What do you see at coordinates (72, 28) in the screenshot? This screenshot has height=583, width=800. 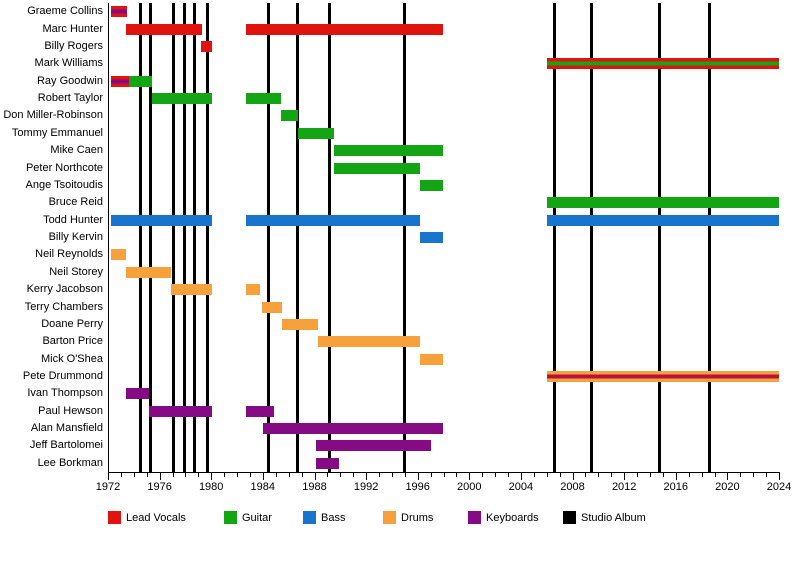 I see `member-label: Marc Hunter` at bounding box center [72, 28].